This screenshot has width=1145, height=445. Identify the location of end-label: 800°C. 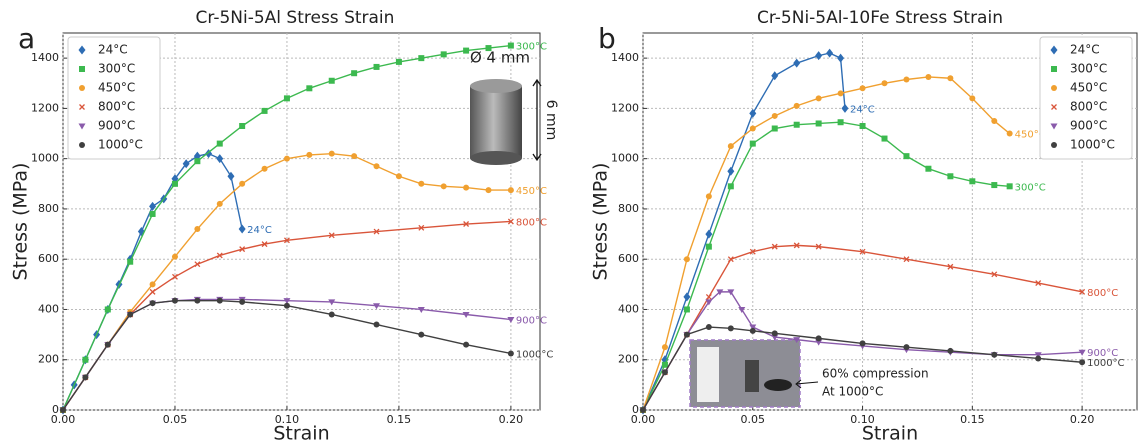
(1102, 293).